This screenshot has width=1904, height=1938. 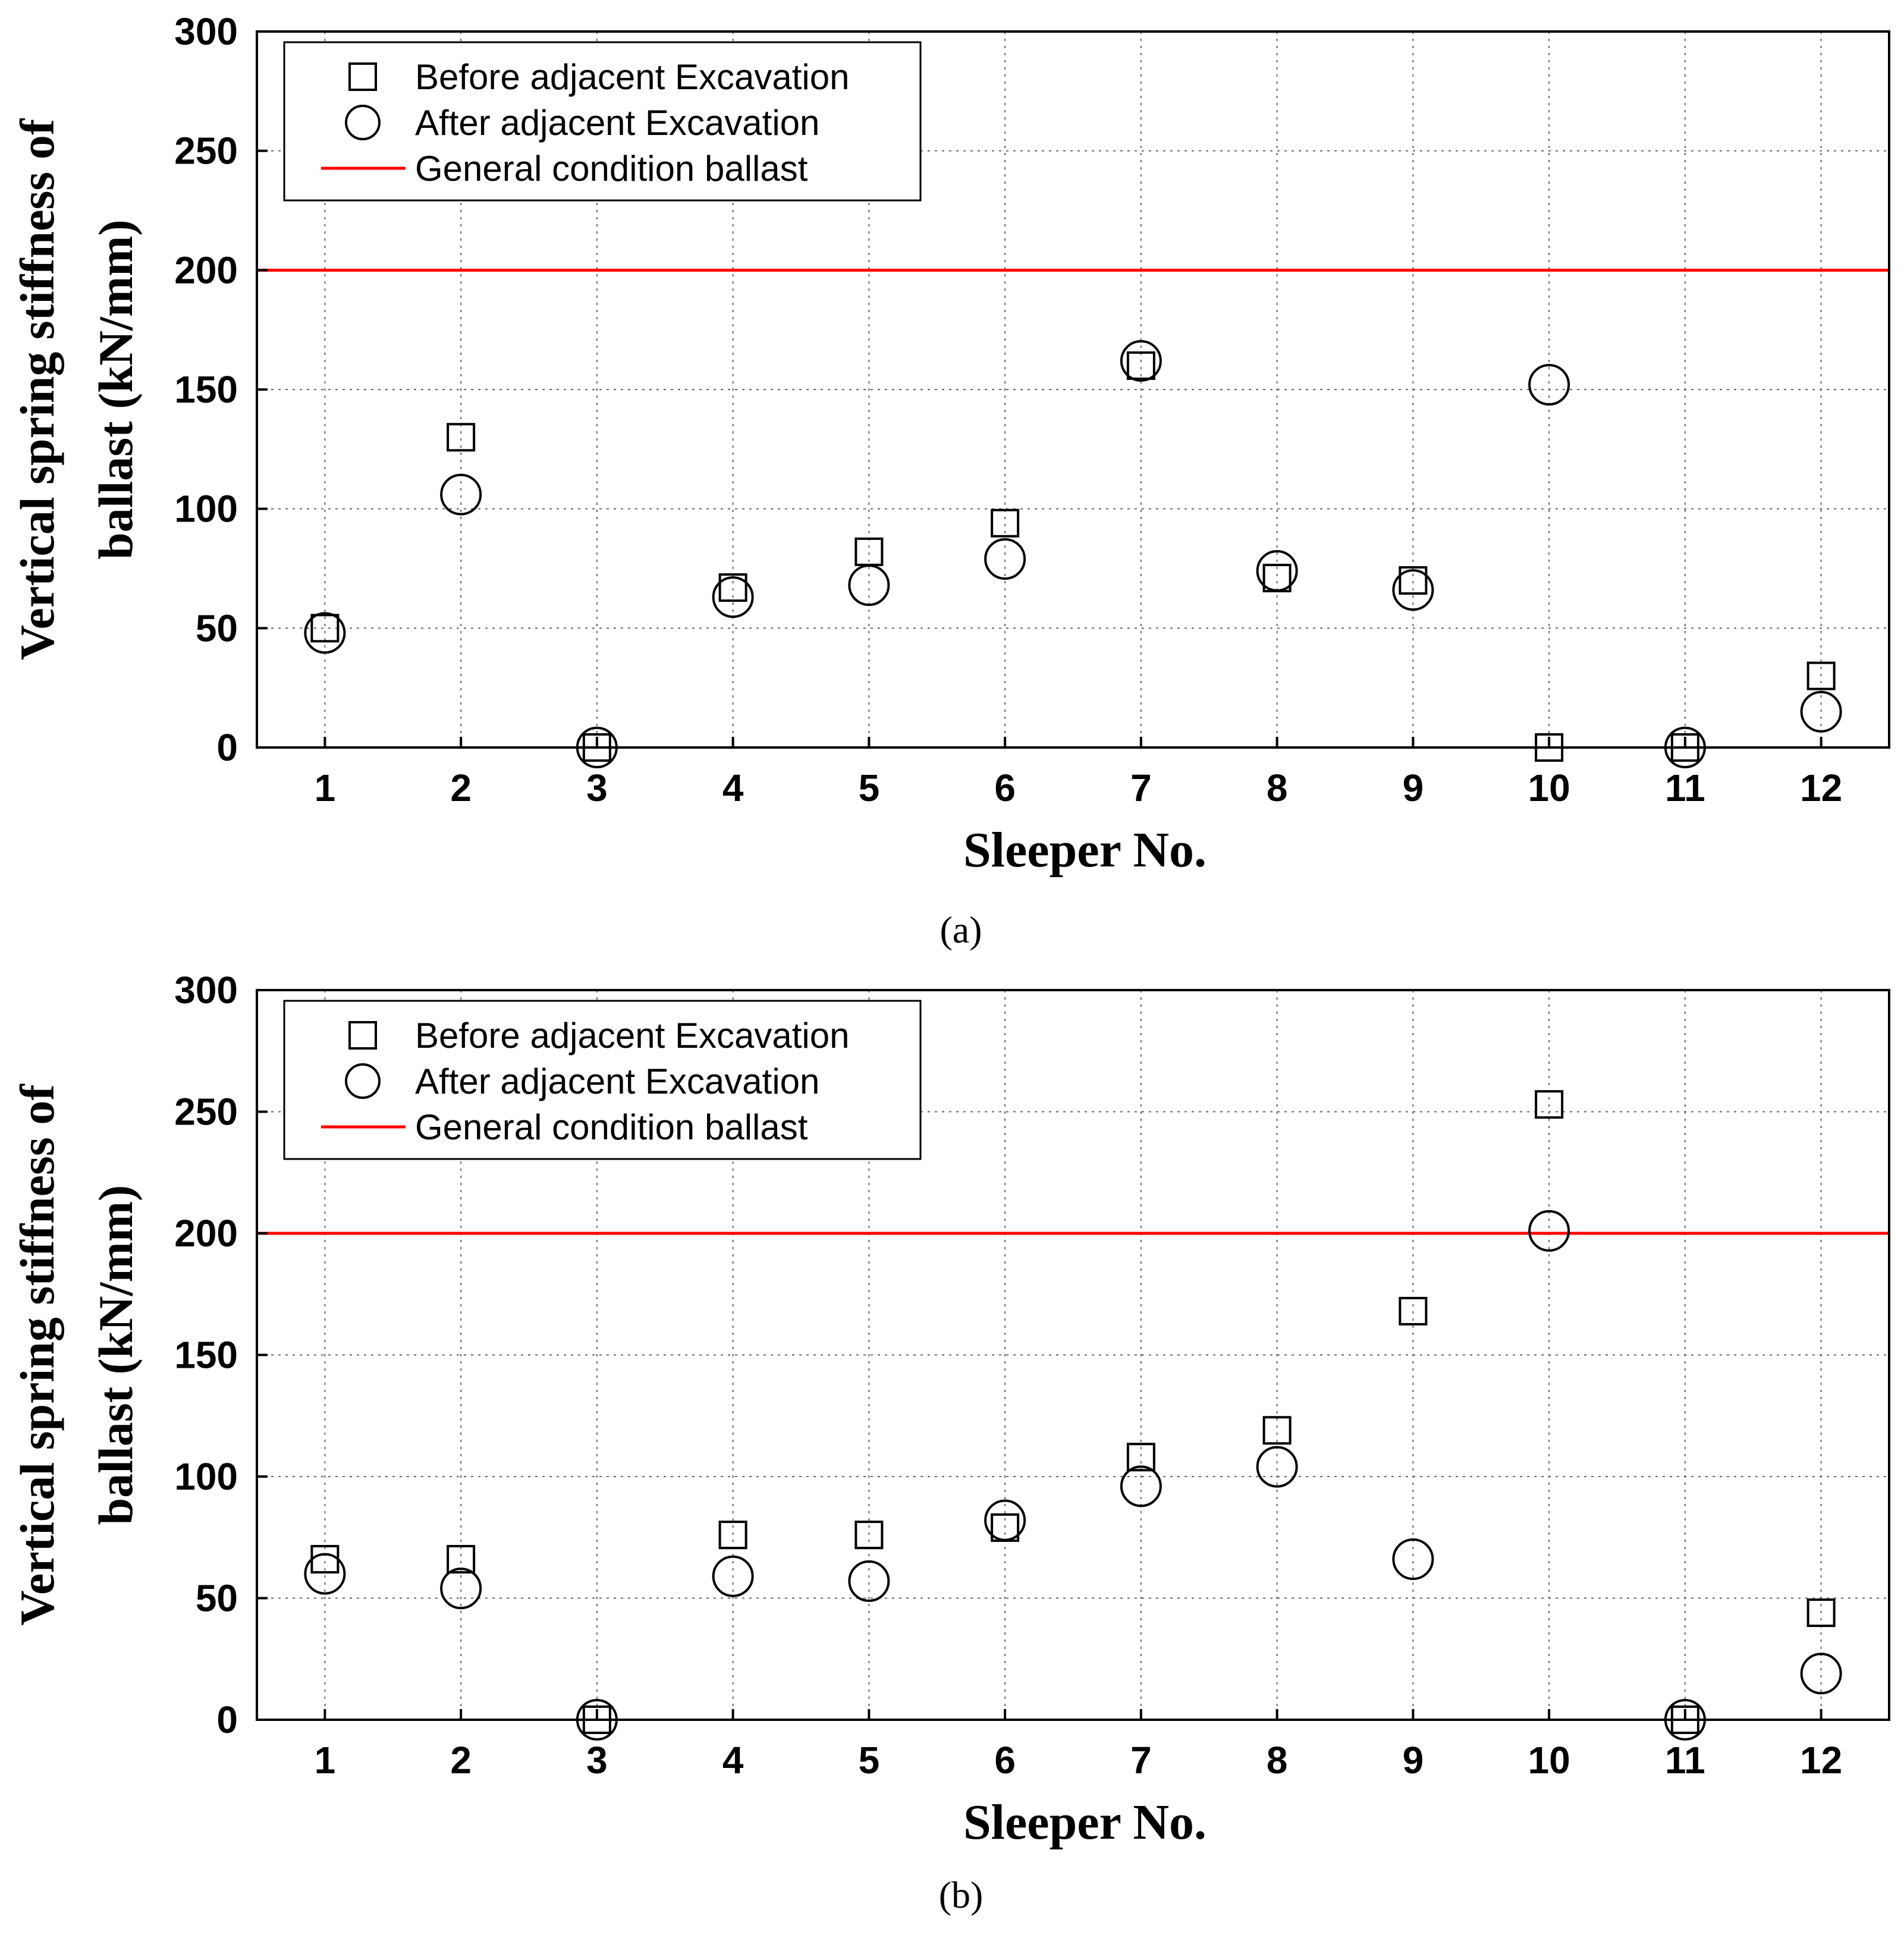 I want to click on y-axis-label-line1: Vertical spring stiffness of, so click(x=37, y=389).